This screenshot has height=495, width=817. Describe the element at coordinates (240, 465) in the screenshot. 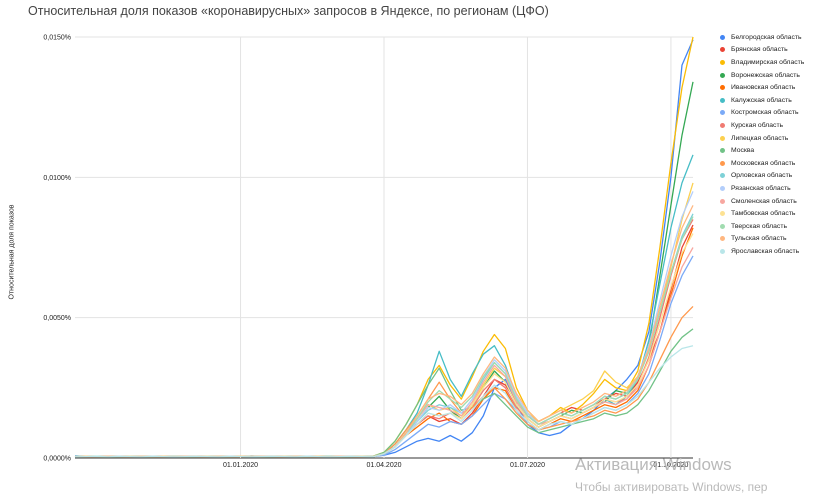

I see `x-tick-label: 01.01.2020` at that location.